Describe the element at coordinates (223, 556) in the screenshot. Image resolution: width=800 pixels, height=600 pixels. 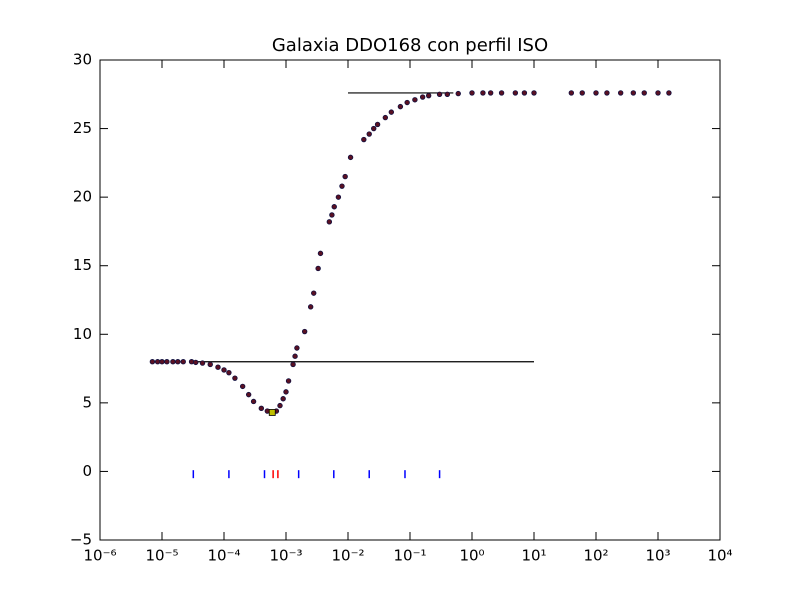
I see `x-tick-label: 10⁻⁴` at that location.